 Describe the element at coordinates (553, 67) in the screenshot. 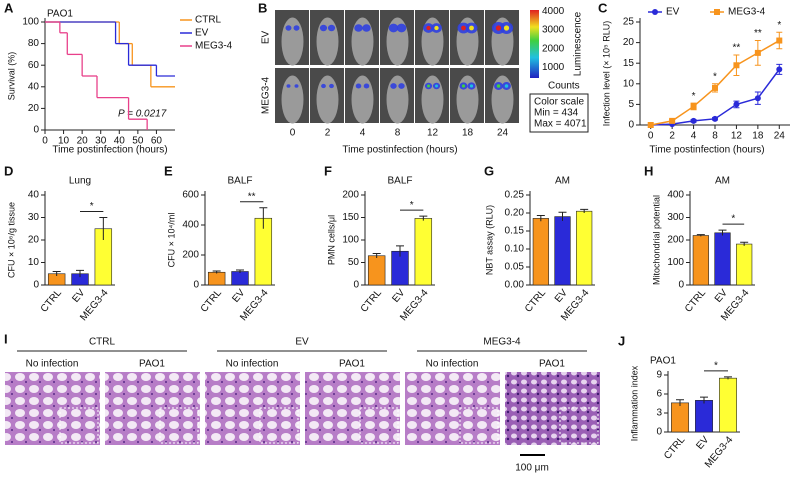

I see `colorbar-tick-label: 1000` at that location.